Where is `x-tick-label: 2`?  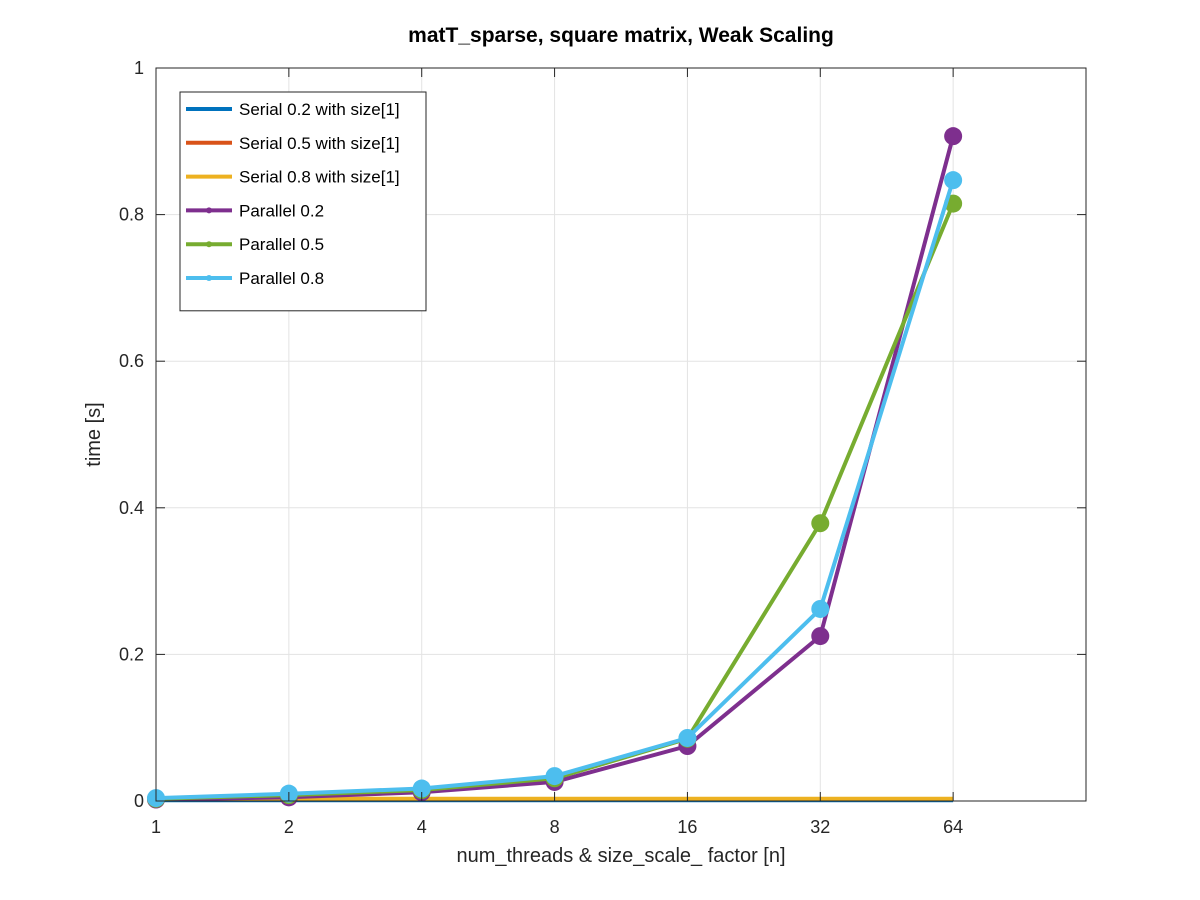
x-tick-label: 2 is located at coordinates (289, 827).